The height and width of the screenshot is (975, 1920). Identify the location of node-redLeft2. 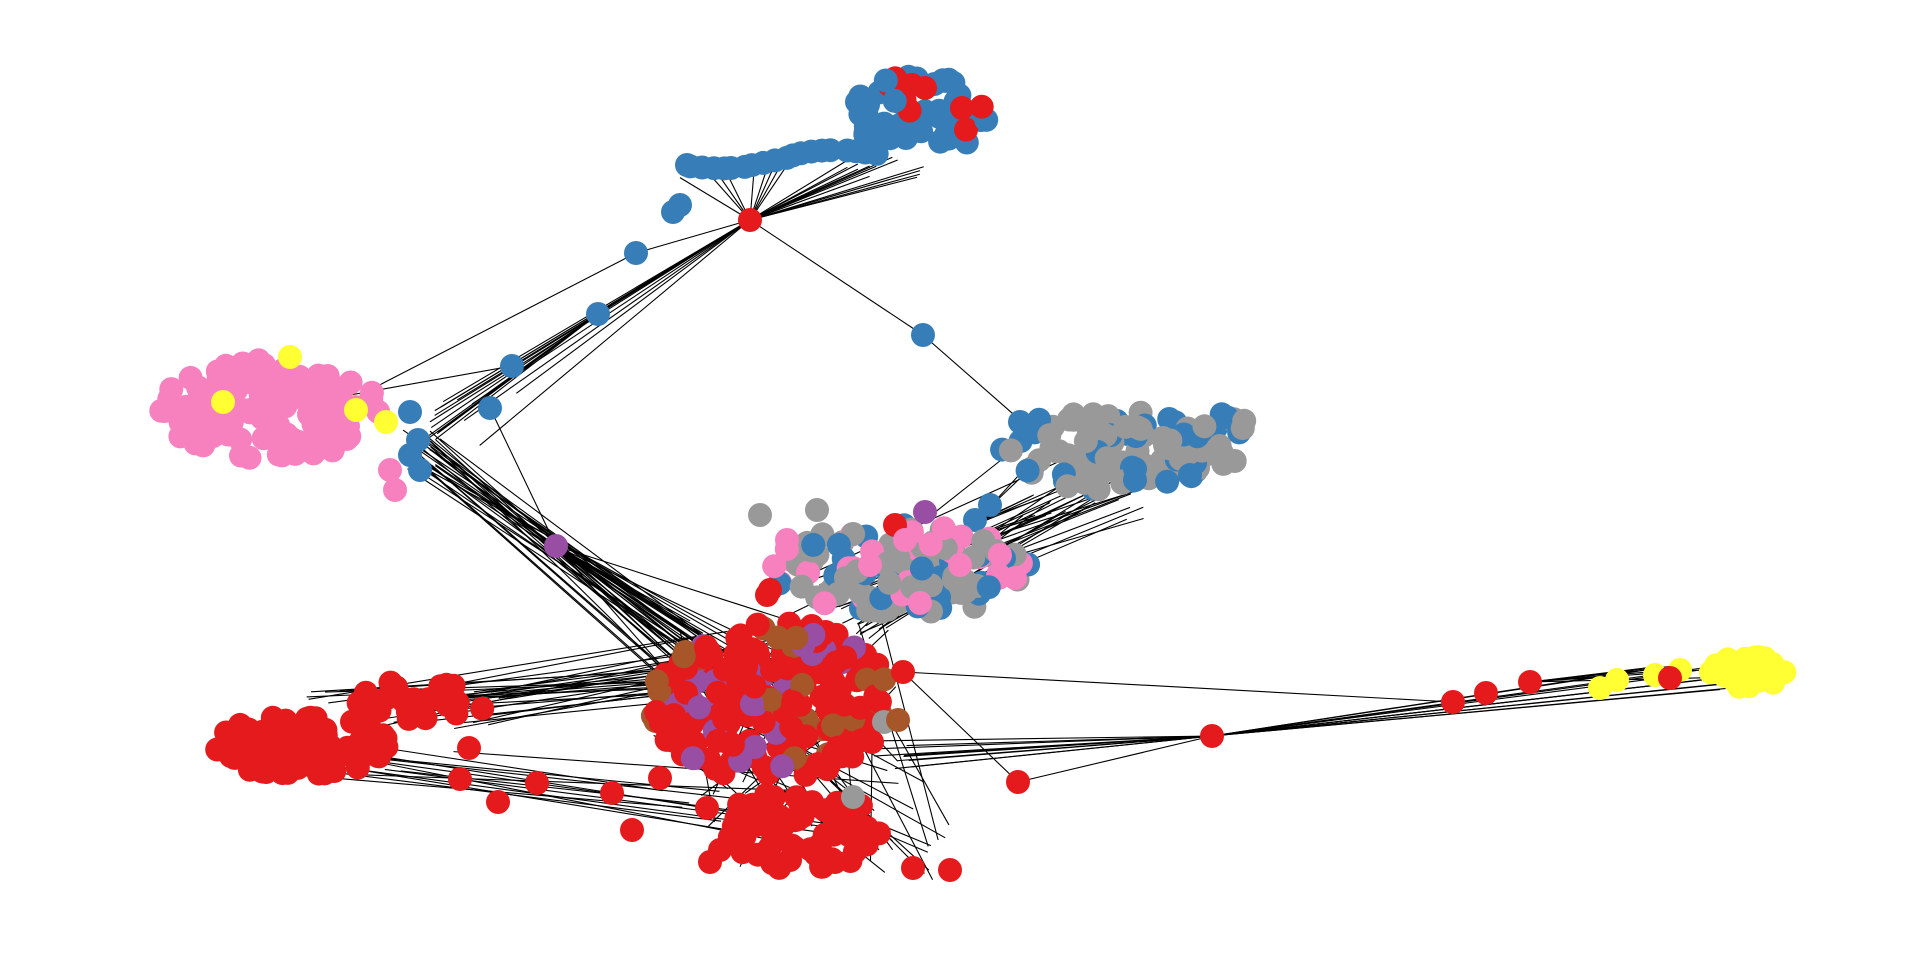
(460, 779).